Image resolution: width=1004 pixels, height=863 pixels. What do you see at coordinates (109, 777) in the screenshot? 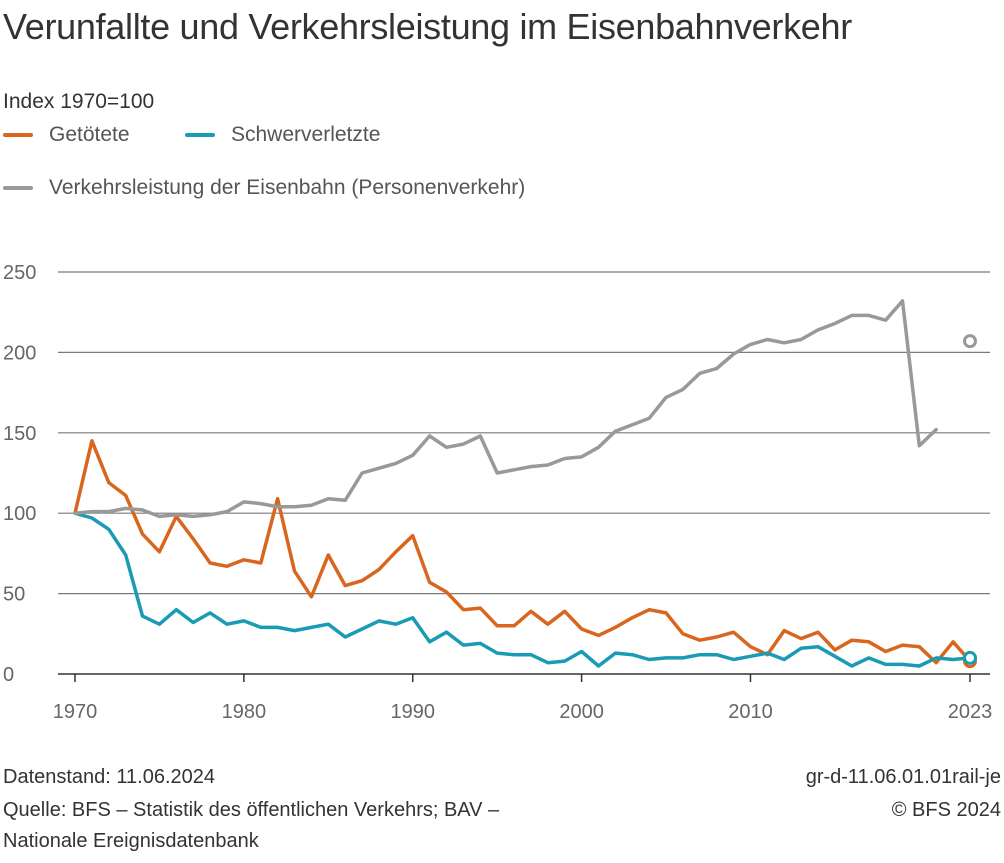
I see `footer-datenstand: Datenstand: 11.06.2024` at bounding box center [109, 777].